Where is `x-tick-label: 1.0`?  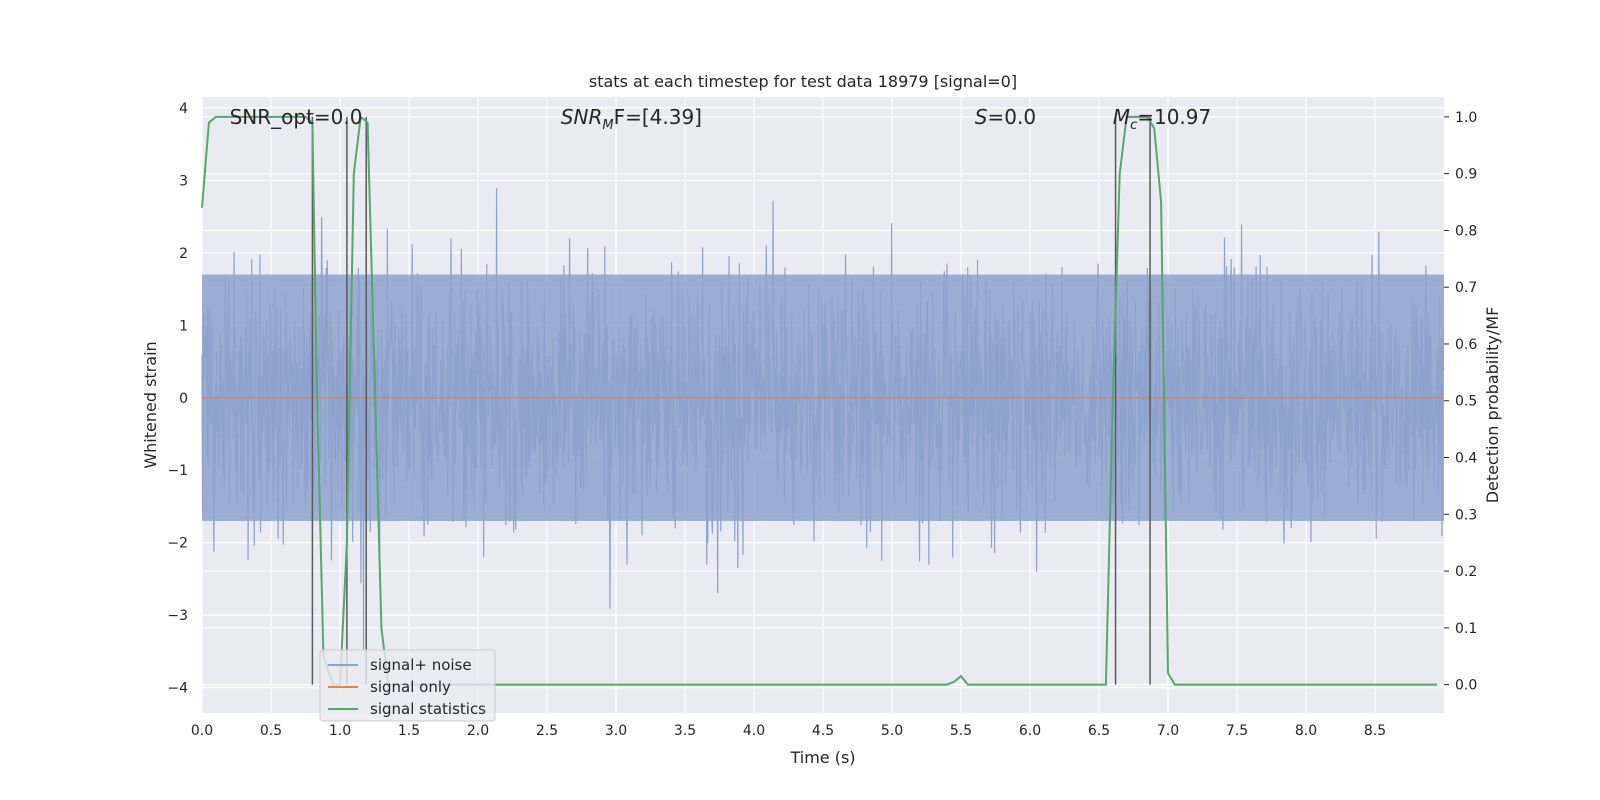 x-tick-label: 1.0 is located at coordinates (340, 731).